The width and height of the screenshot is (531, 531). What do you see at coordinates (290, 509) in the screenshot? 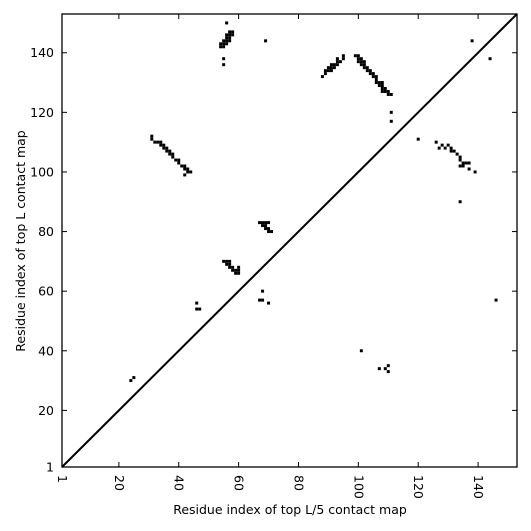
I see `x-axis-label: Residue index of top L/5 contact map` at bounding box center [290, 509].